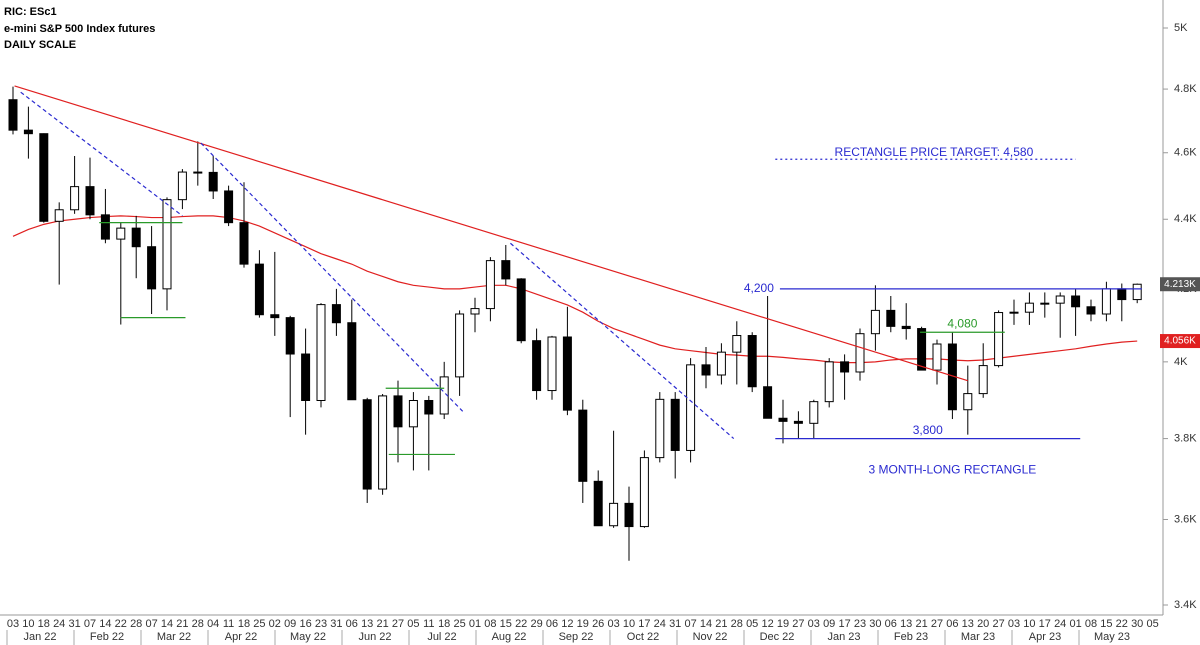  What do you see at coordinates (690, 624) in the screenshot?
I see `x-tick-label: 07` at bounding box center [690, 624].